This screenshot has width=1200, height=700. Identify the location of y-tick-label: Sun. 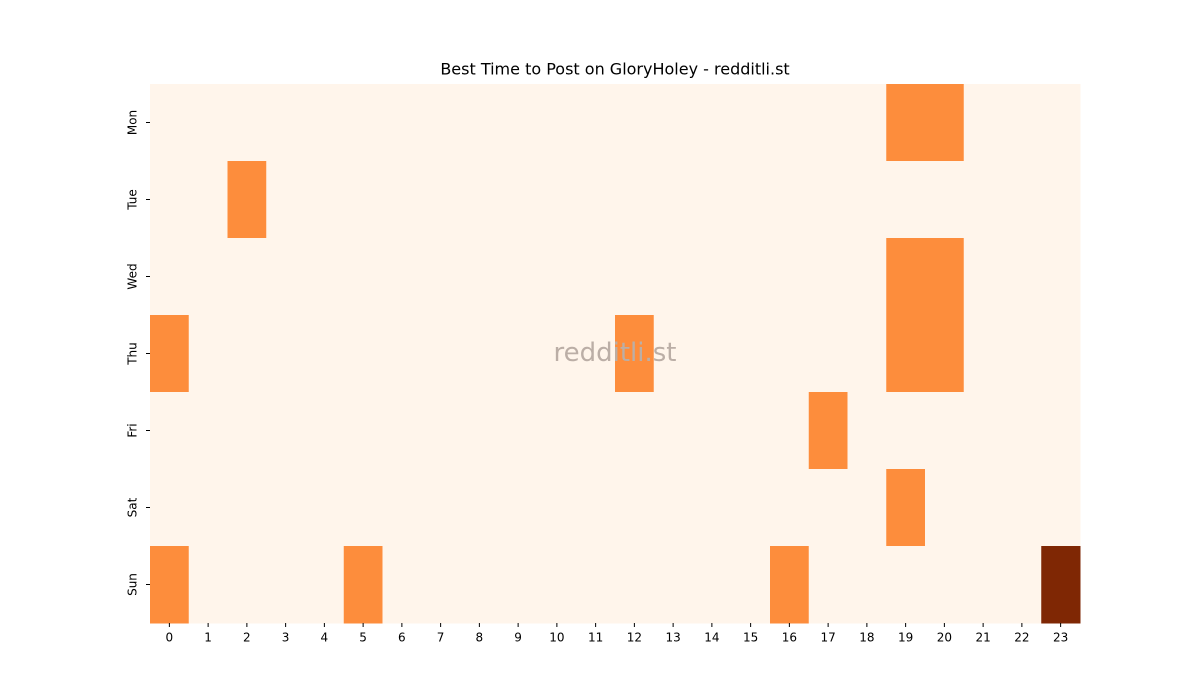
(133, 584).